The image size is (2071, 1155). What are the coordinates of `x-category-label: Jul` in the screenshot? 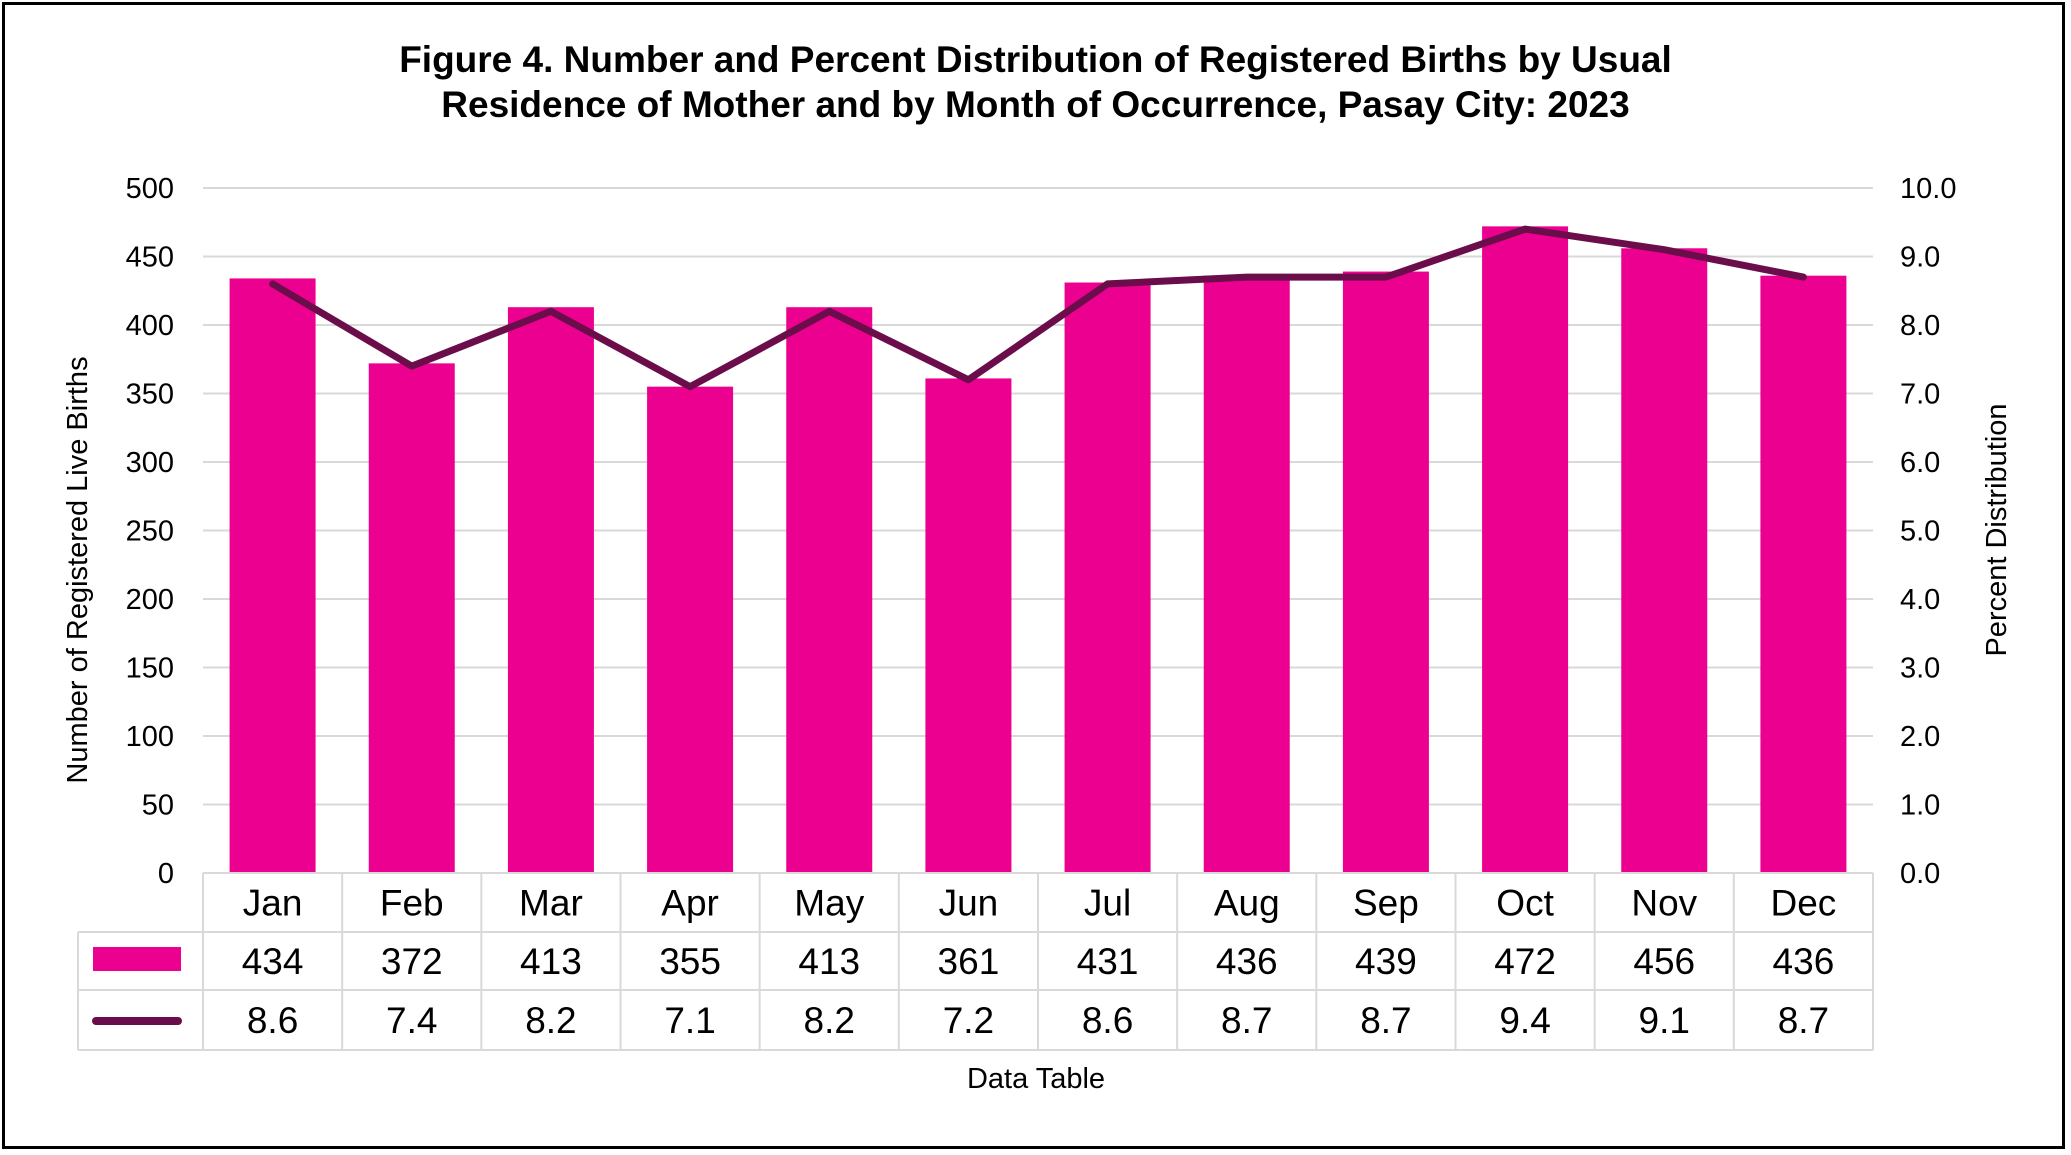 It's located at (1107, 903).